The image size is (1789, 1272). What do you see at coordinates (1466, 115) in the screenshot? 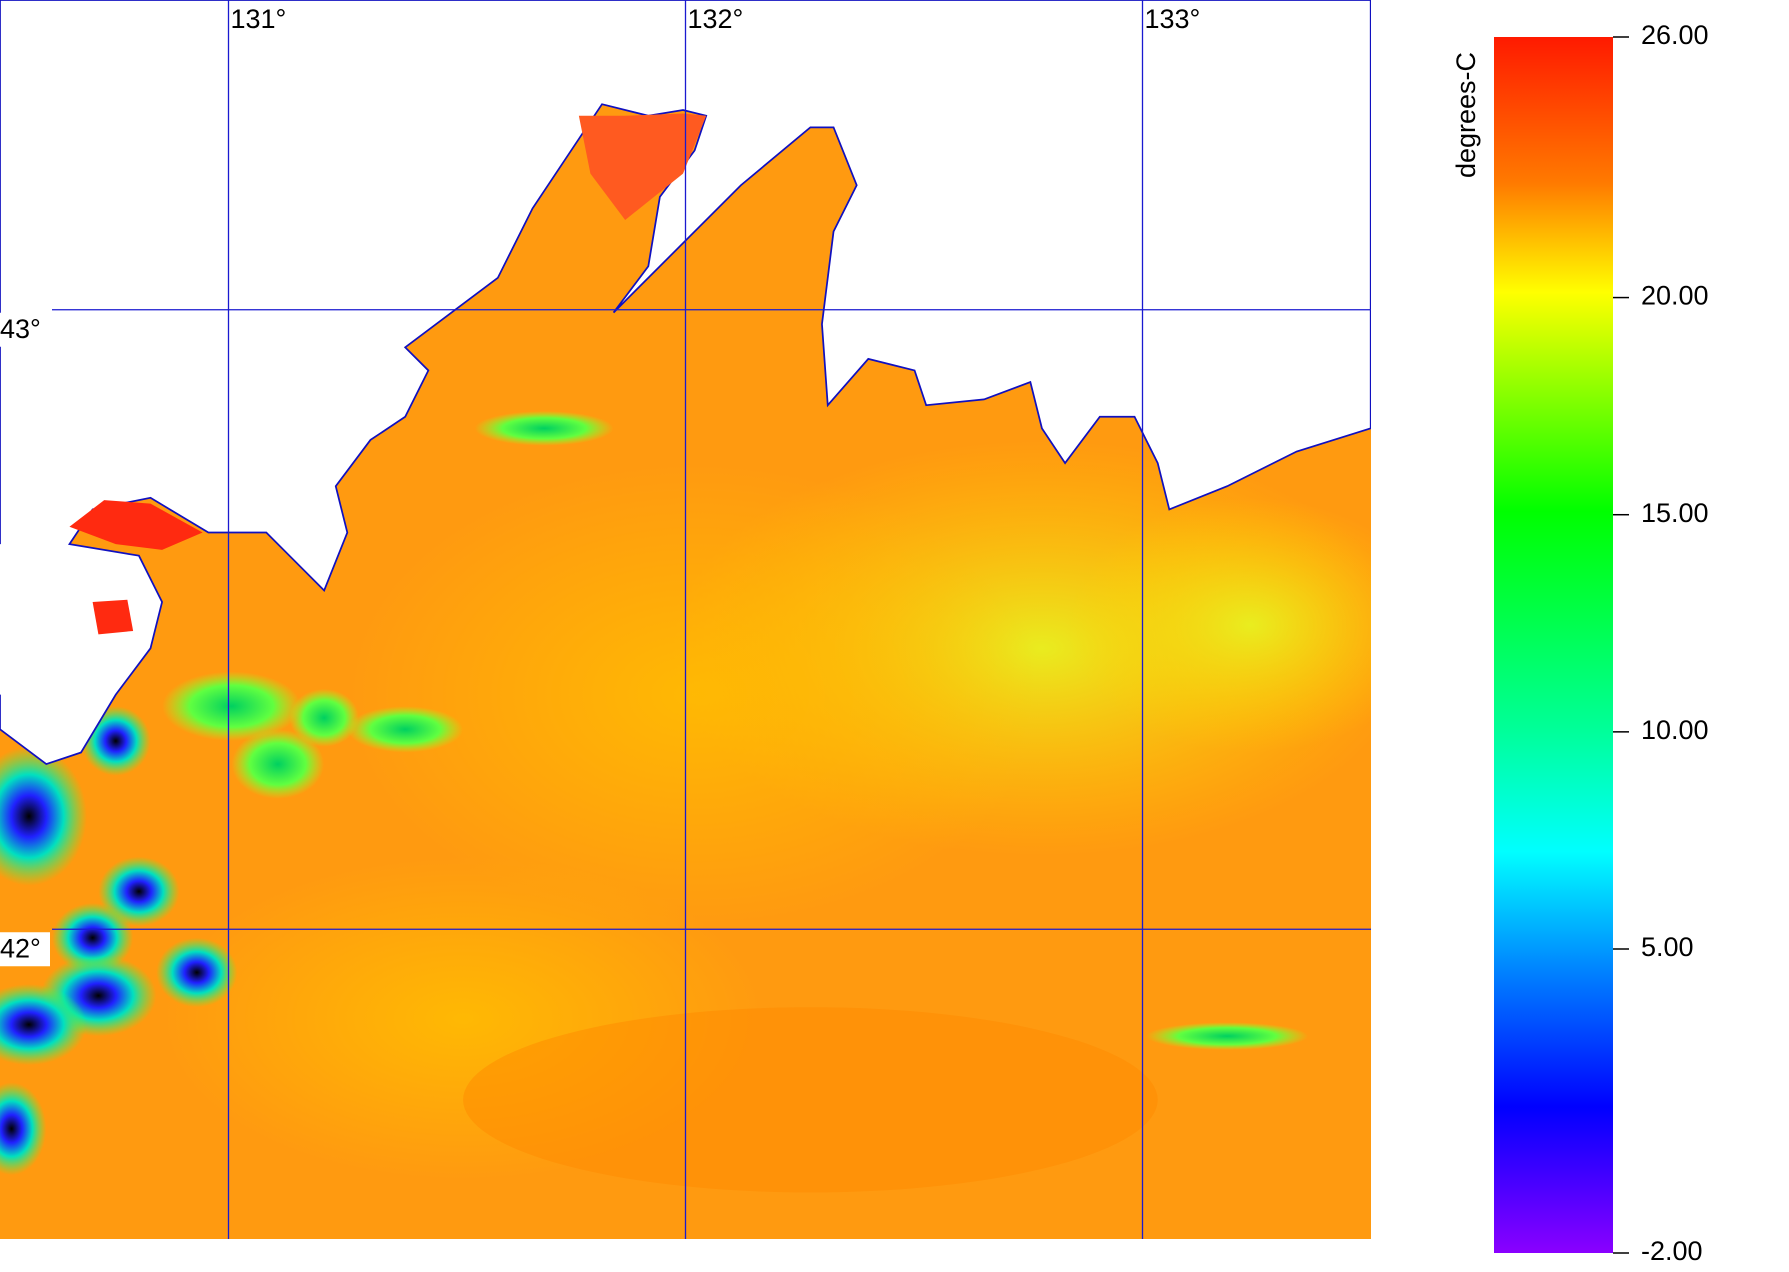
I see `colorbar-label: degrees-C` at bounding box center [1466, 115].